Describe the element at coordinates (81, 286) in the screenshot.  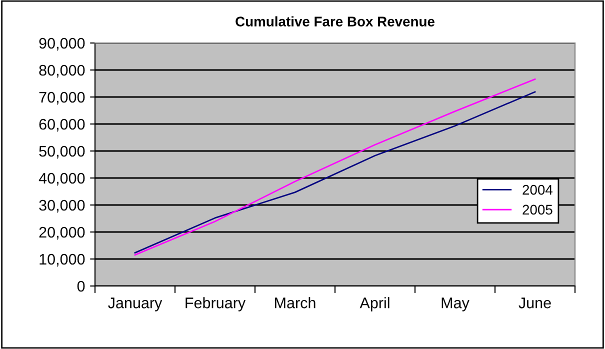
I see `y-tick-label: 0` at that location.